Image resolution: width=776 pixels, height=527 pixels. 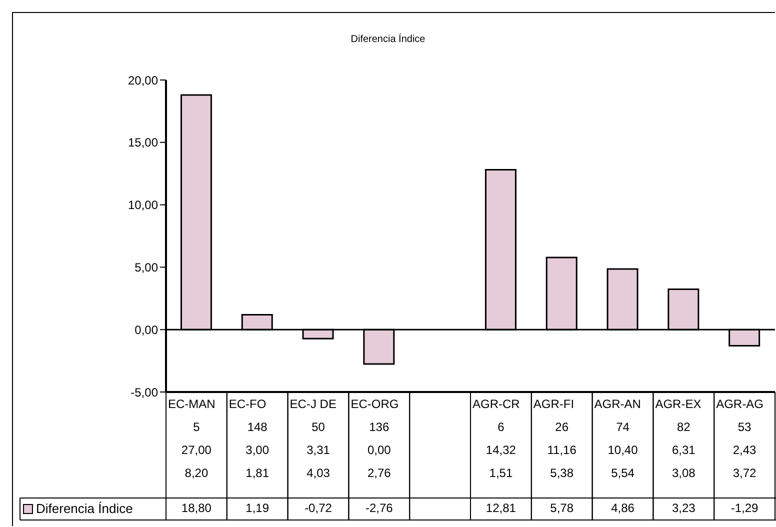 What do you see at coordinates (192, 438) in the screenshot?
I see `x-tick-label: EC-MAN 5 27,00 8,20` at bounding box center [192, 438].